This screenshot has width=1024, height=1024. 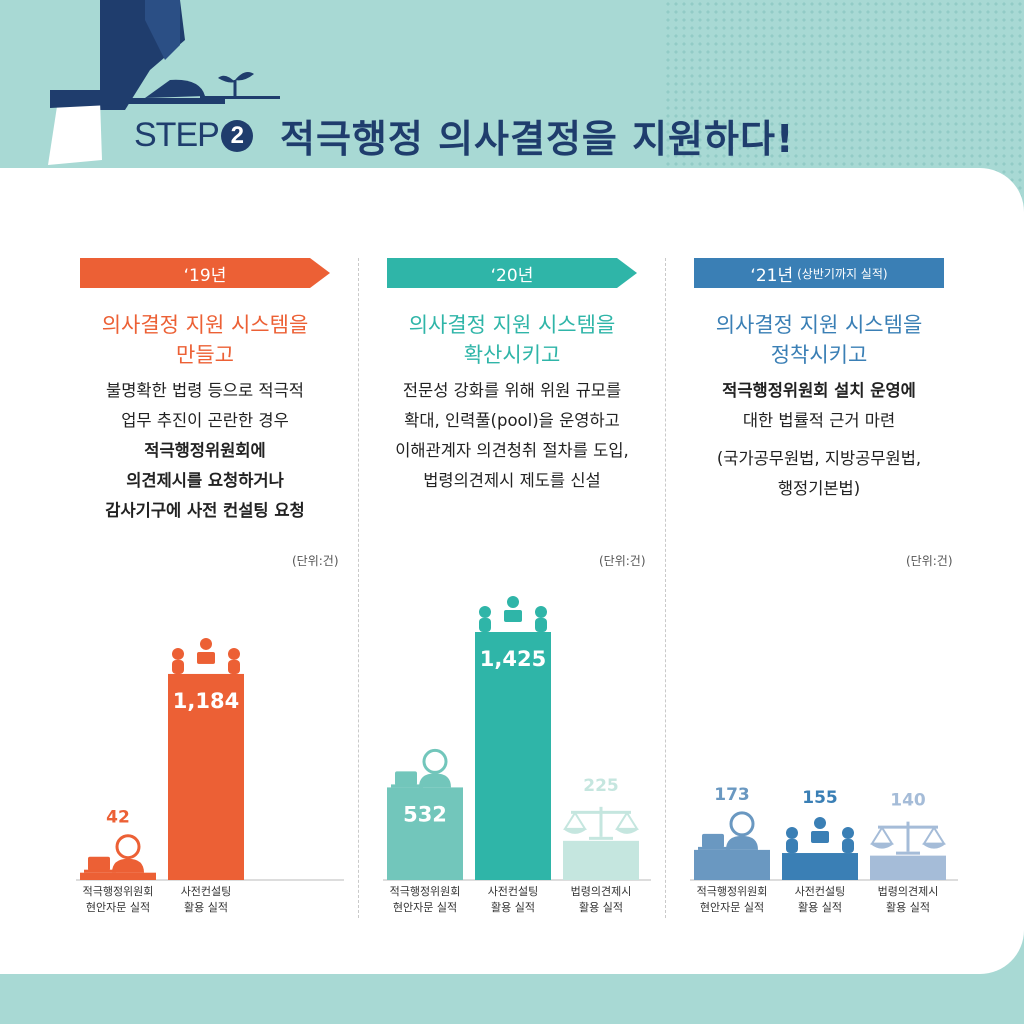 I want to click on description-line: 이해관계자 의견청취 절차를 도입,, so click(x=512, y=450).